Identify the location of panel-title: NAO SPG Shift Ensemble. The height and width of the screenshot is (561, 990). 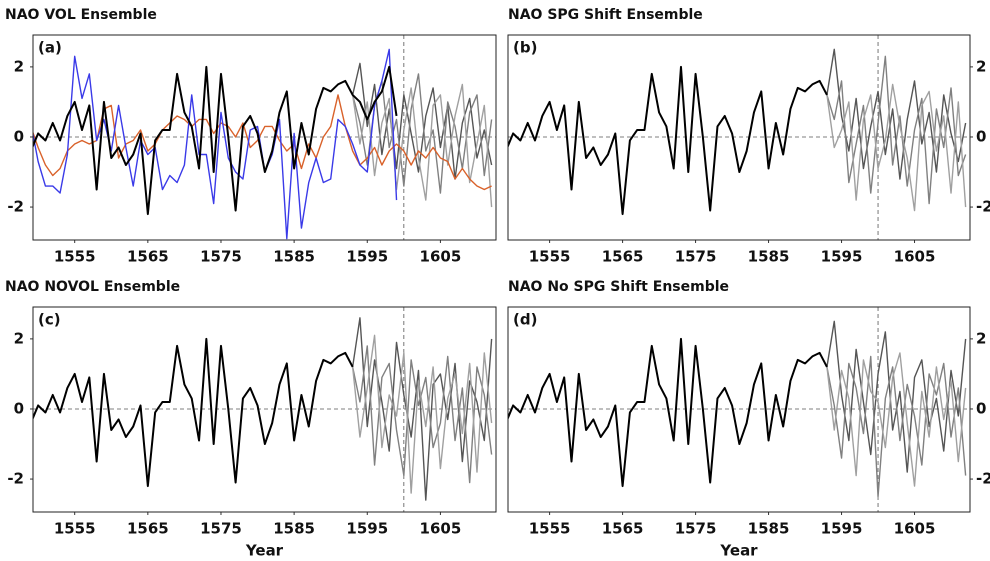
(605, 15).